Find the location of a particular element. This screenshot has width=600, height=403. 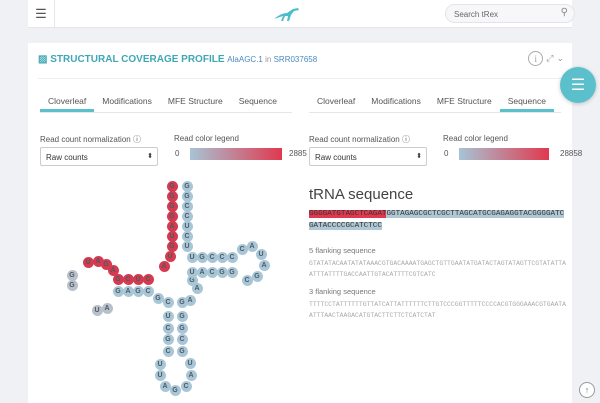

search-icon: ⚲ is located at coordinates (564, 12).